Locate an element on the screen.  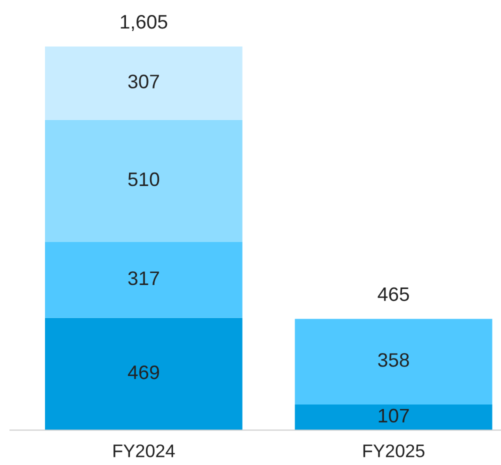
data-label: 469 is located at coordinates (143, 372).